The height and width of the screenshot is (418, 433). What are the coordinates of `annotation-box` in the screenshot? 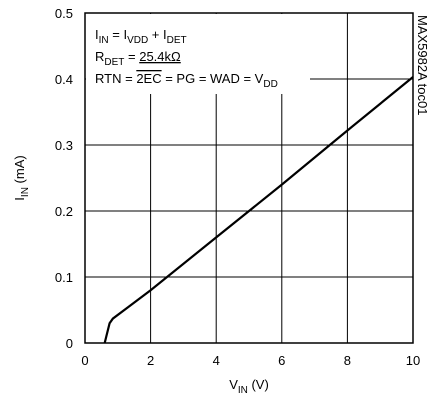 It's located at (198, 54).